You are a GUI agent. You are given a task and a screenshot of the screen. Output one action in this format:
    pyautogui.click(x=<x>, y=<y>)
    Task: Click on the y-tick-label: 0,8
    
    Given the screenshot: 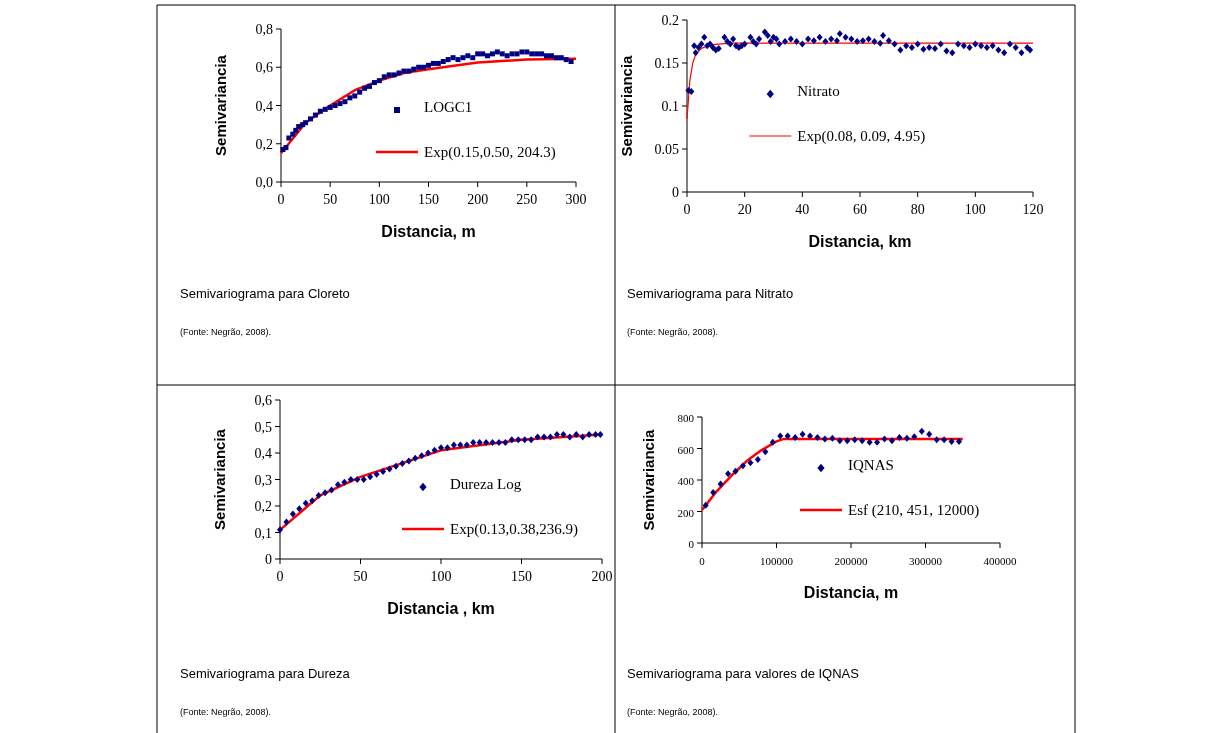 What is the action you would take?
    pyautogui.click(x=264, y=29)
    